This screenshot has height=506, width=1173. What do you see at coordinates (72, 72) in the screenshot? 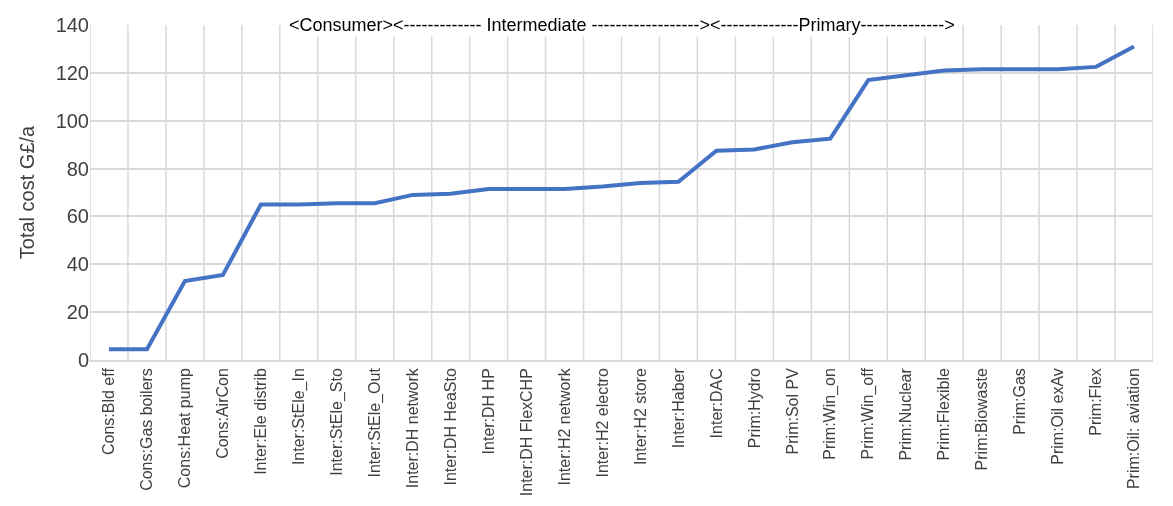
I see `y-tick-label: 120` at bounding box center [72, 72].